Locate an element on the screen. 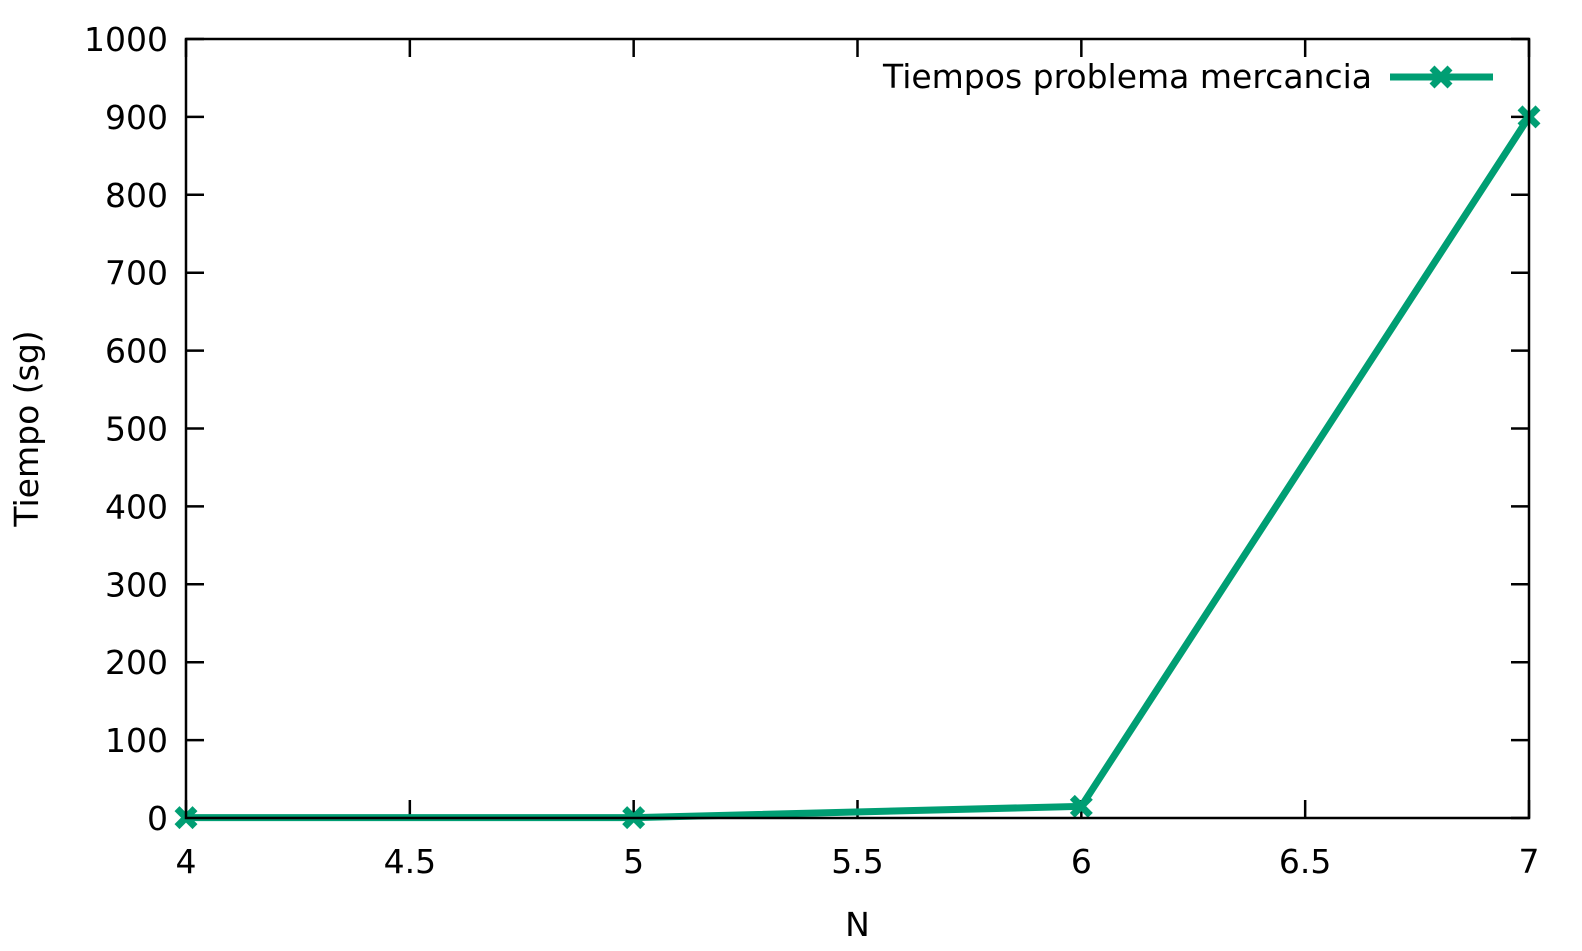 The width and height of the screenshot is (1582, 951). y-tick-label: 400 is located at coordinates (136, 506).